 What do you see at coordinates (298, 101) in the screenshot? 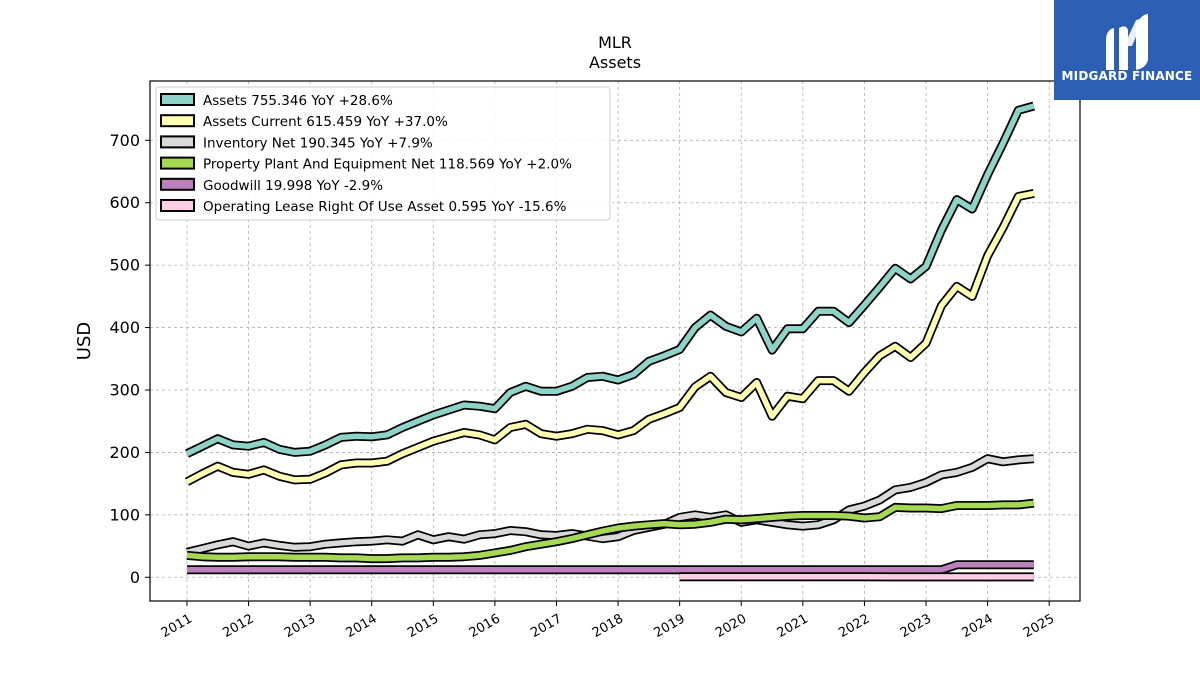
I see `legend-label-0: Assets 755.346 YoY +28.6%` at bounding box center [298, 101].